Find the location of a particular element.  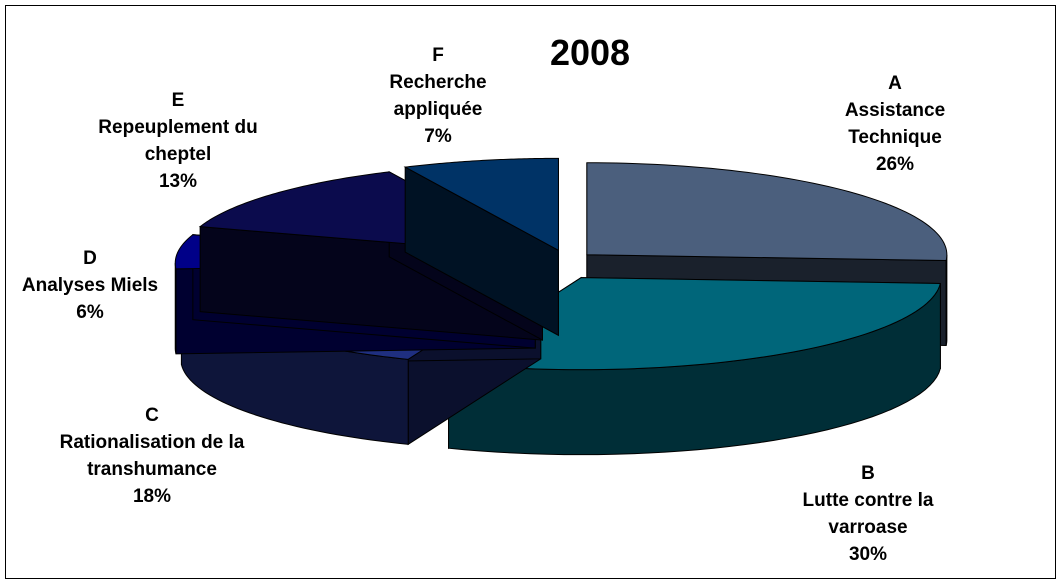

slice-label: F Recherche appliquée 7% is located at coordinates (438, 96).